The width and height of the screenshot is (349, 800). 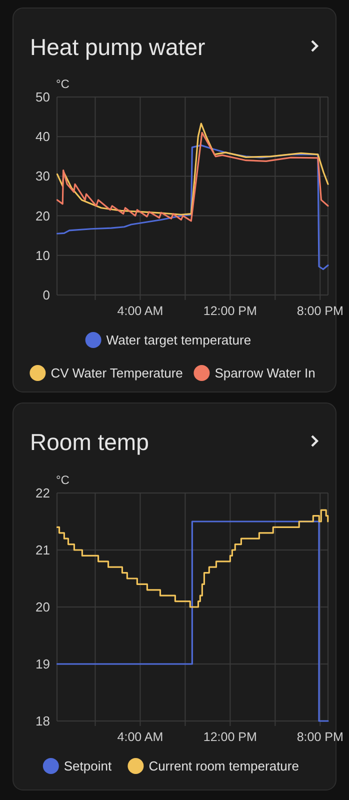 I want to click on y-tick-label: 30, so click(x=43, y=176).